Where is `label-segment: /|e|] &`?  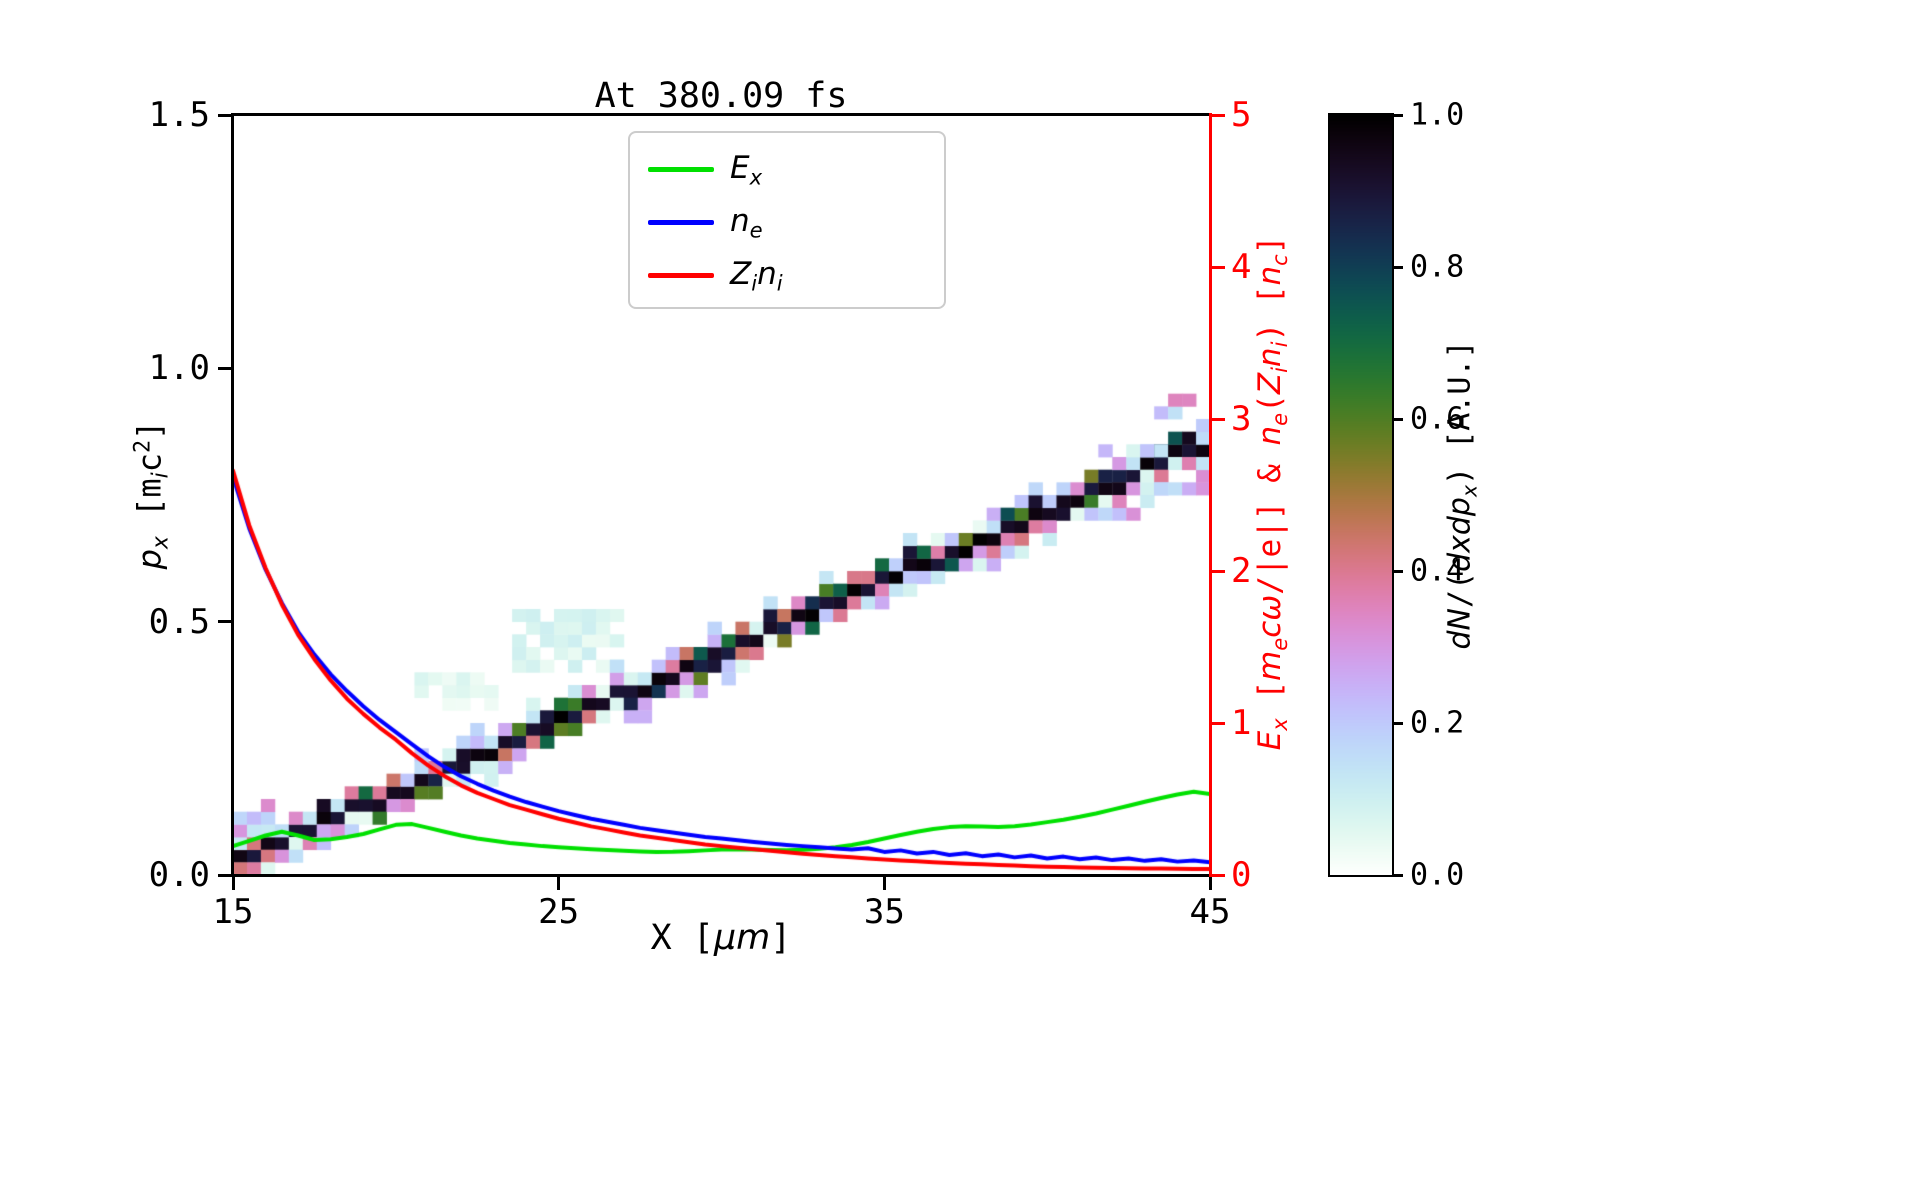 label-segment: /|e|] & is located at coordinates (1270, 520).